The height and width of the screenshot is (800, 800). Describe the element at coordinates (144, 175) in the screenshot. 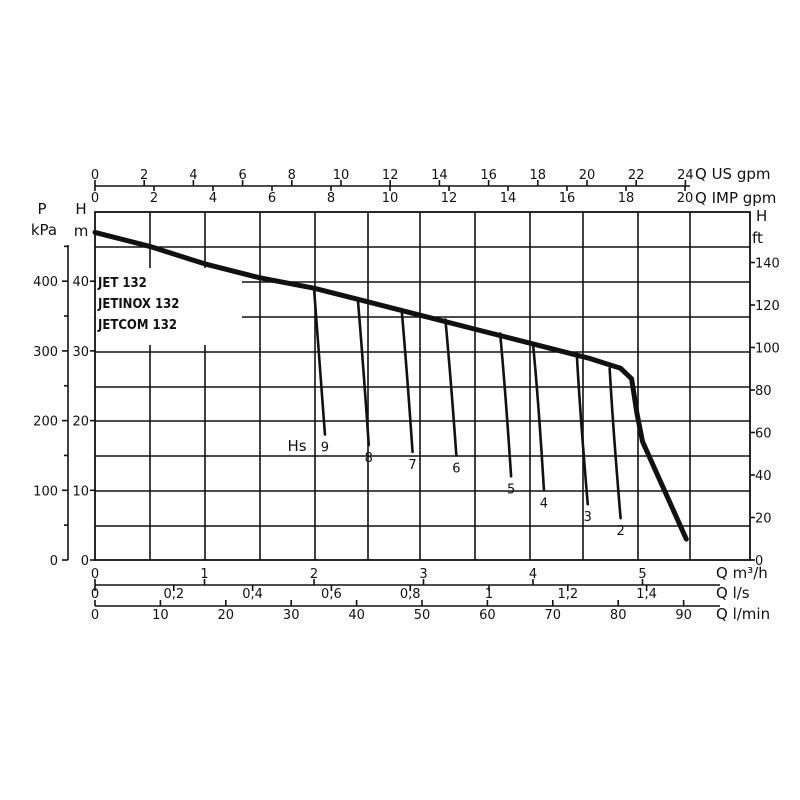

I see `us-gpm-tick-label: 2` at that location.